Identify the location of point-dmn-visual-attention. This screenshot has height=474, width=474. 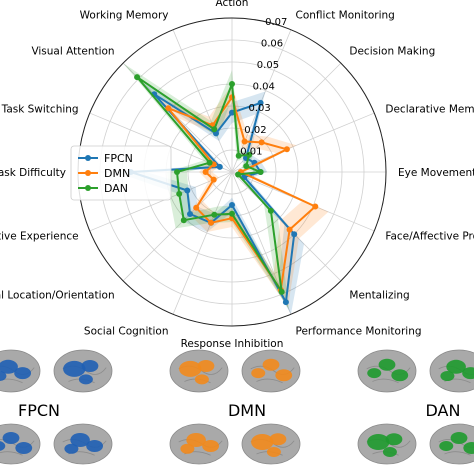
(168, 108).